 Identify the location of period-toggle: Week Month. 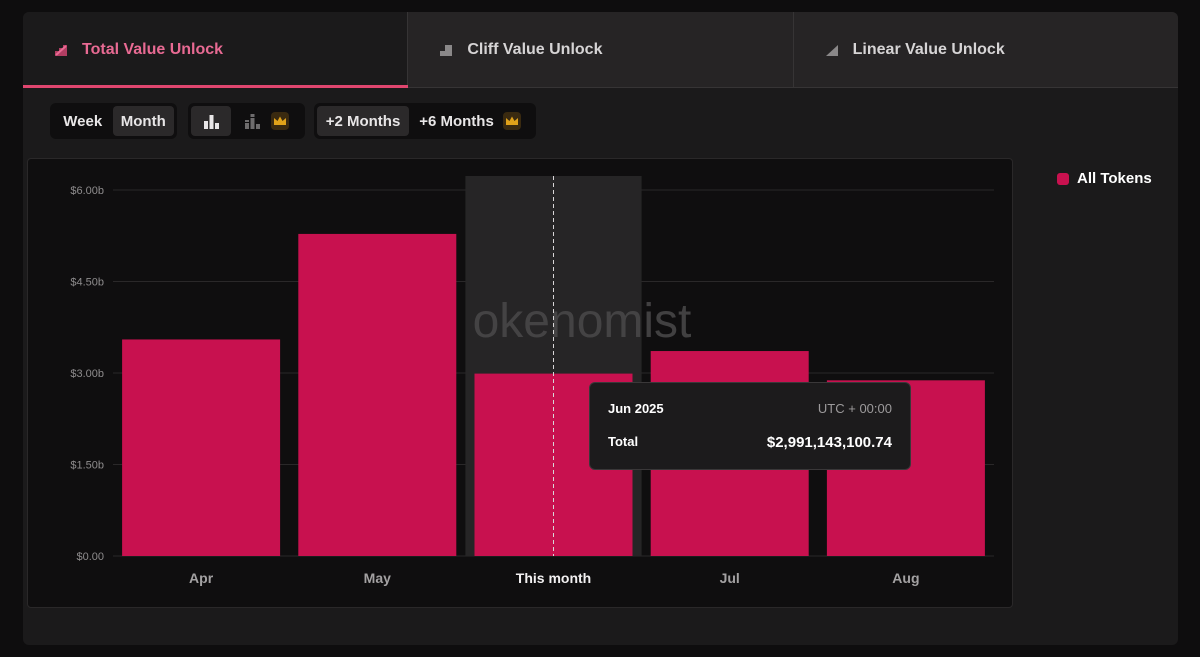
(113, 121).